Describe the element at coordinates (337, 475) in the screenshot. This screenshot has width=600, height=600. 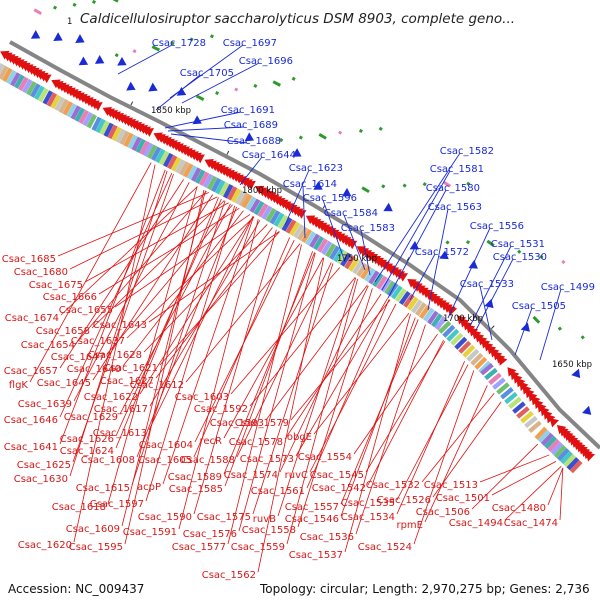
I see `reverse-gene-label: Csac_1545` at that location.